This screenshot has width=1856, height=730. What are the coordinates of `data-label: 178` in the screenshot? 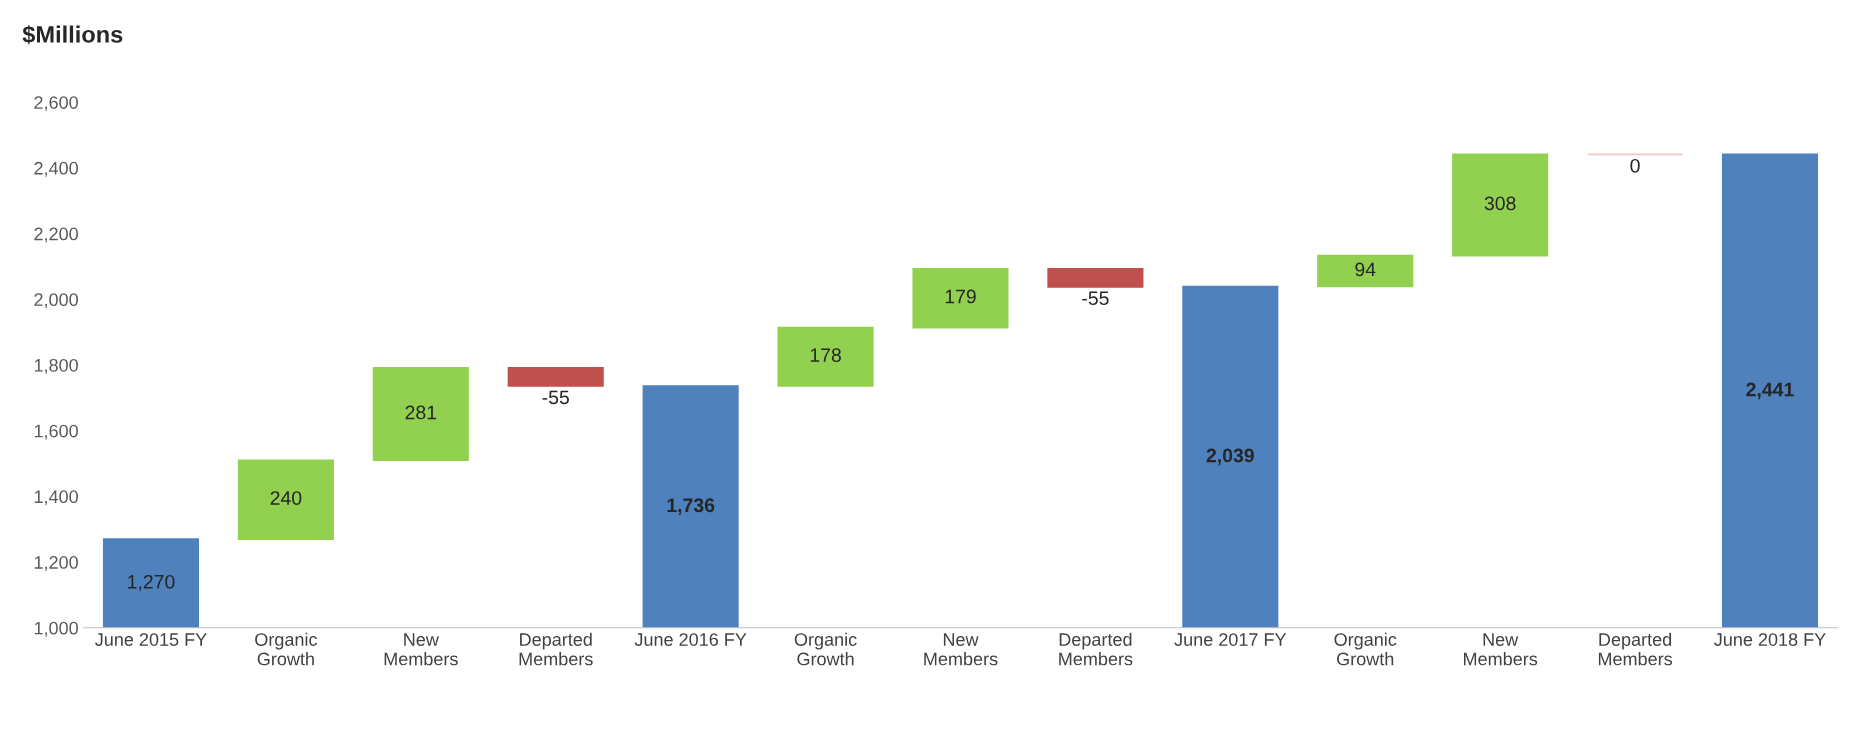 It's located at (825, 355).